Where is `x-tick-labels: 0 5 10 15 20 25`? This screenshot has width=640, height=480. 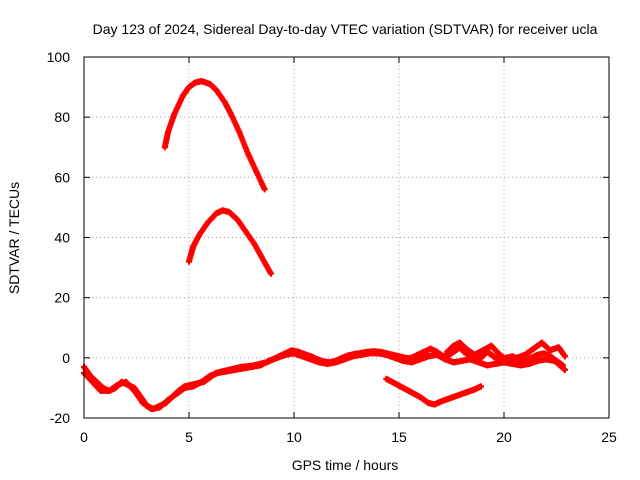 x-tick-labels: 0 5 10 15 20 25 is located at coordinates (348, 437).